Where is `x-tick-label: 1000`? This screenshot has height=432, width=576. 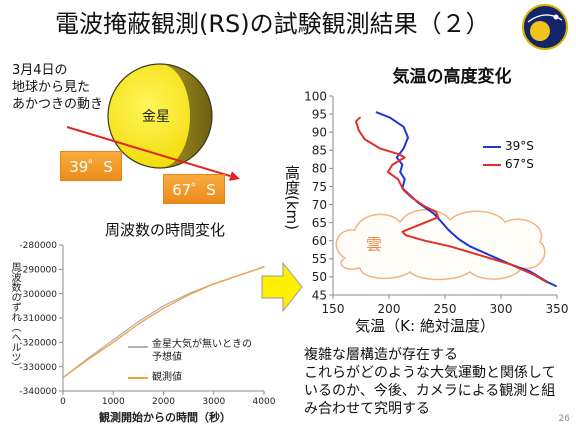 x-tick-label: 1000 is located at coordinates (113, 402).